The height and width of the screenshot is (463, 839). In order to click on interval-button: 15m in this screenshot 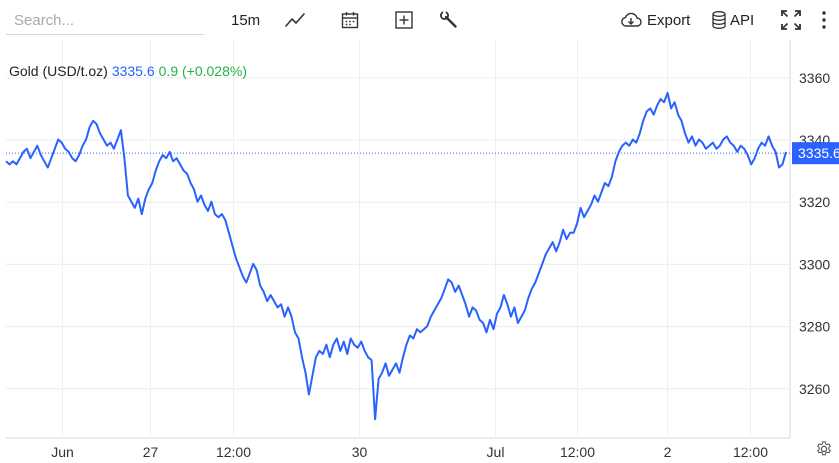, I will do `click(245, 20)`.